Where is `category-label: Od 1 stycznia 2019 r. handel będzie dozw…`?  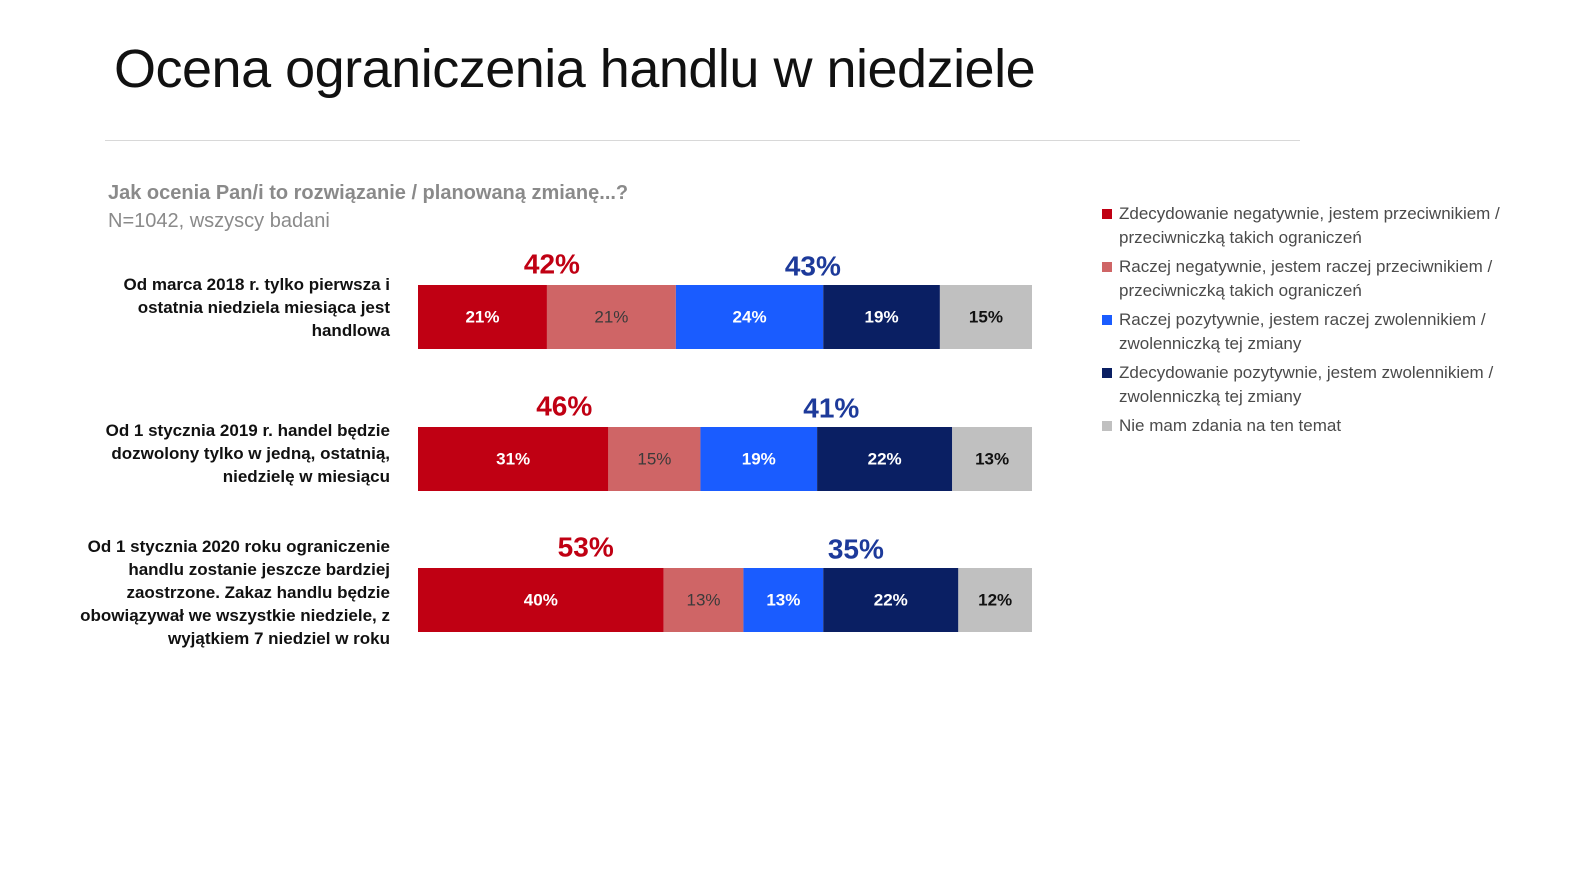
category-label: Od 1 stycznia 2019 r. handel będzie dozw… is located at coordinates (247, 453).